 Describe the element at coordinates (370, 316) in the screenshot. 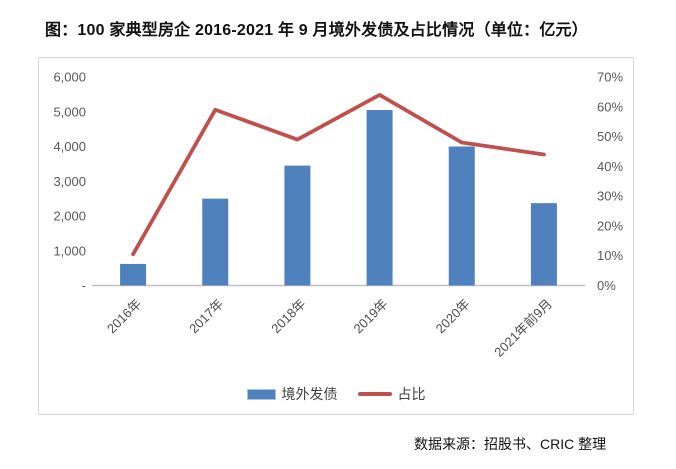

I see `x-axis-label: 2019年` at that location.